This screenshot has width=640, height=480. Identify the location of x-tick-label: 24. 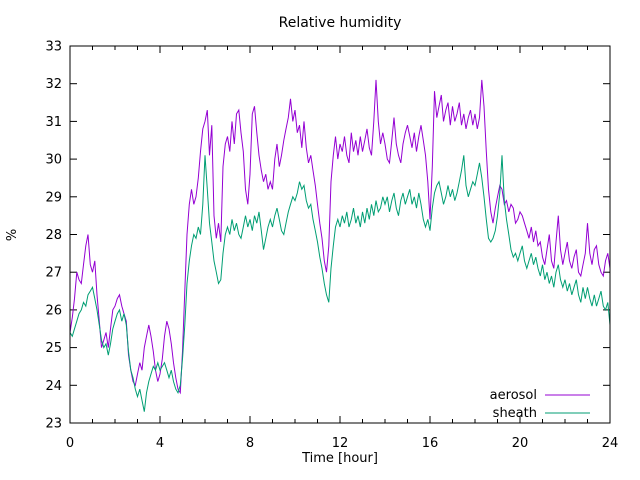
(610, 443).